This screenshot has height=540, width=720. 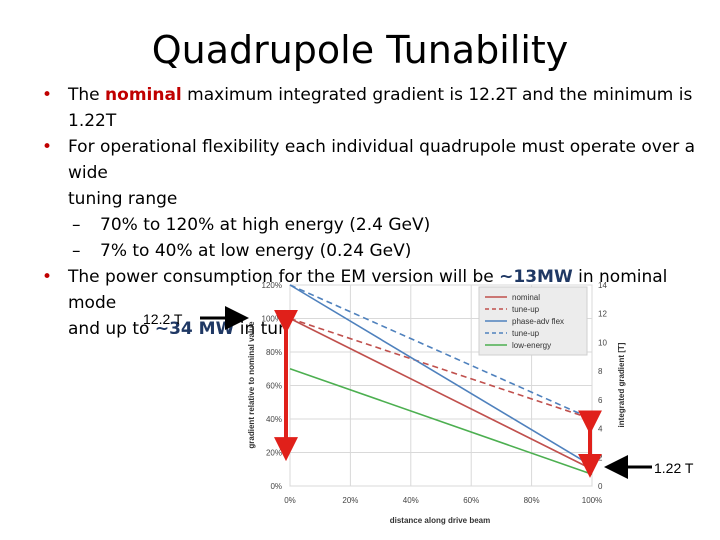 I want to click on x-tick-label: 60%, so click(x=471, y=500).